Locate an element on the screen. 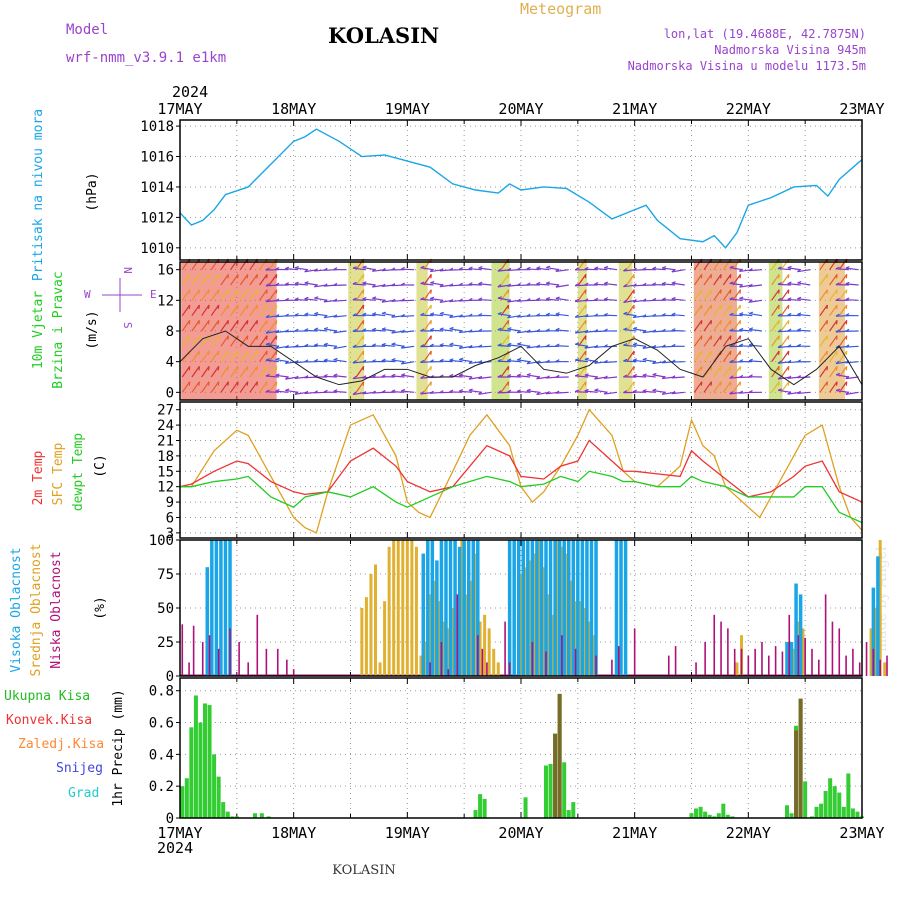  wind-legend-west: W is located at coordinates (87, 294).